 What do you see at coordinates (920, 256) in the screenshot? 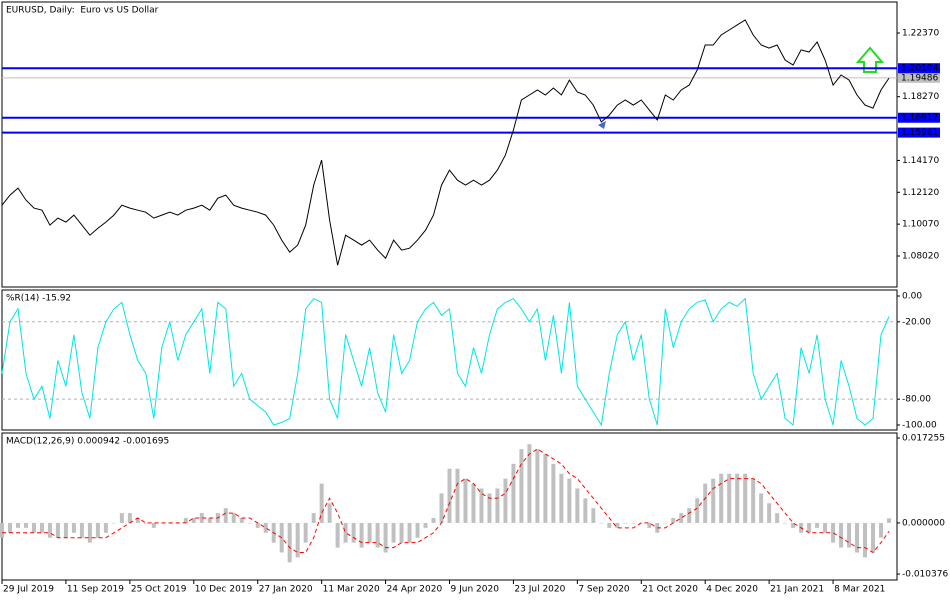
I see `y-tick-label: 1.08020` at bounding box center [920, 256].